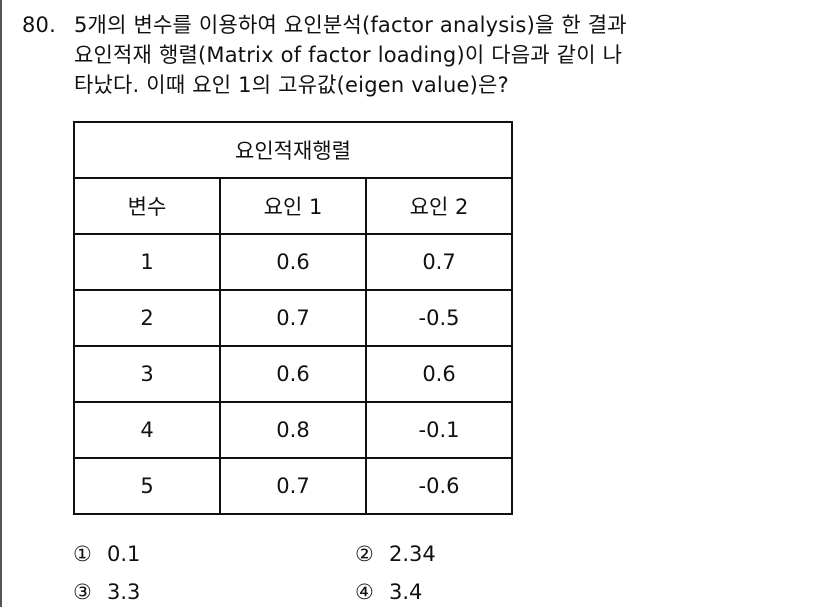  What do you see at coordinates (1, 303) in the screenshot?
I see `page-left-border` at bounding box center [1, 303].